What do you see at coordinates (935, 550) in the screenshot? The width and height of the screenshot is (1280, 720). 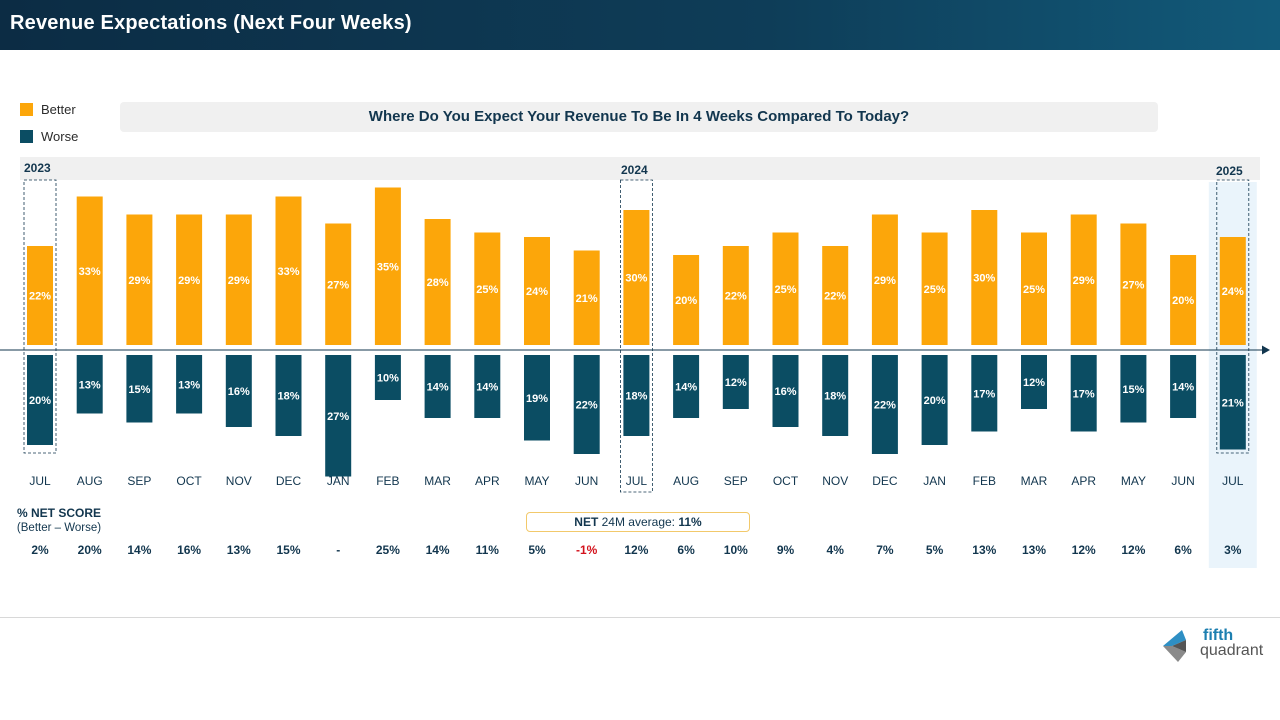 I see `net-score-value: 5%` at bounding box center [935, 550].